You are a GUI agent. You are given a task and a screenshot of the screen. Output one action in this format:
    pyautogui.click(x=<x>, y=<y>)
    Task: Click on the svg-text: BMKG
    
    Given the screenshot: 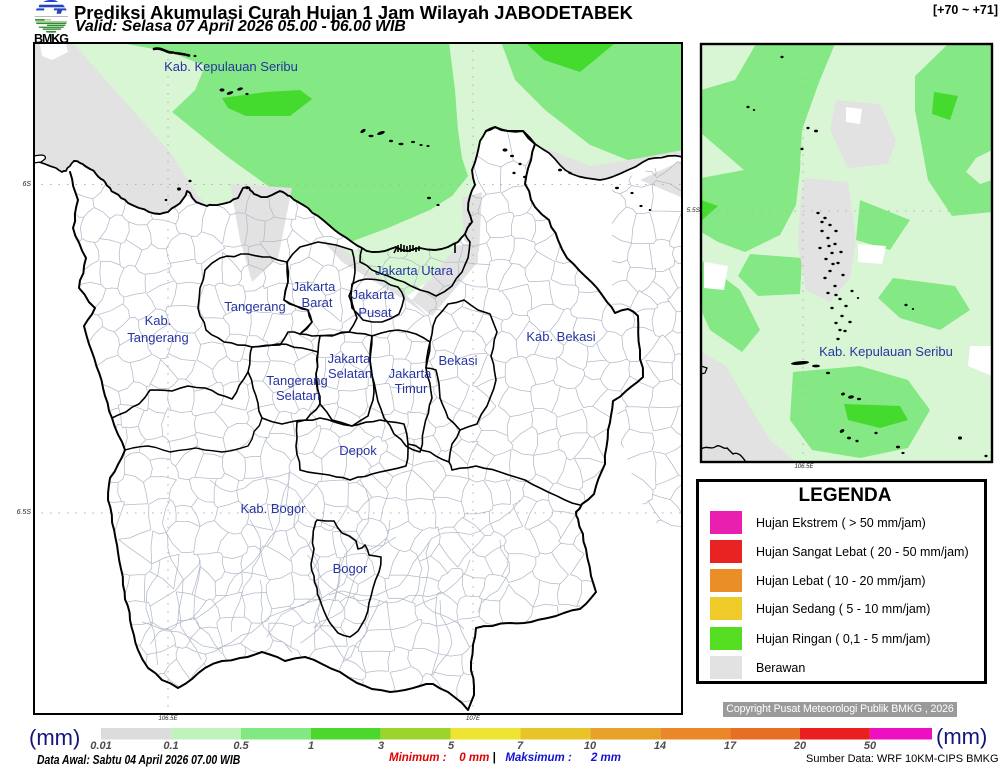 What is the action you would take?
    pyautogui.click(x=51, y=39)
    